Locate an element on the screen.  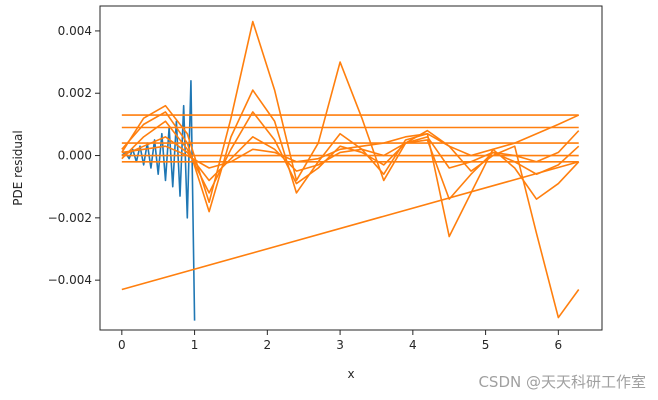
x-tick-label: 5 is located at coordinates (486, 345).